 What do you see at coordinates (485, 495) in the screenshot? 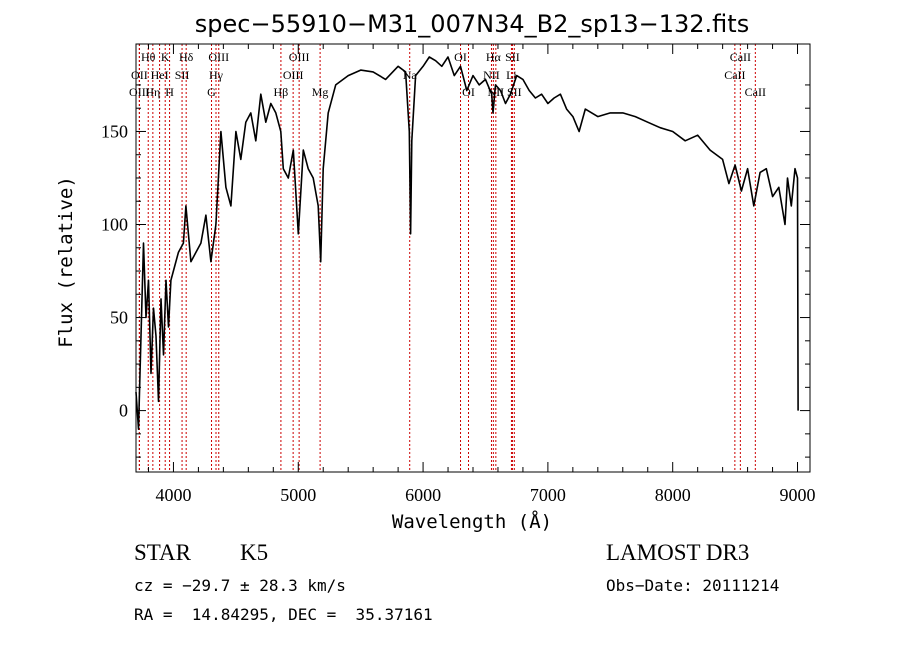
I see `x-tick-labels: 4000 5000 6000 7000 8000 9000` at bounding box center [485, 495].